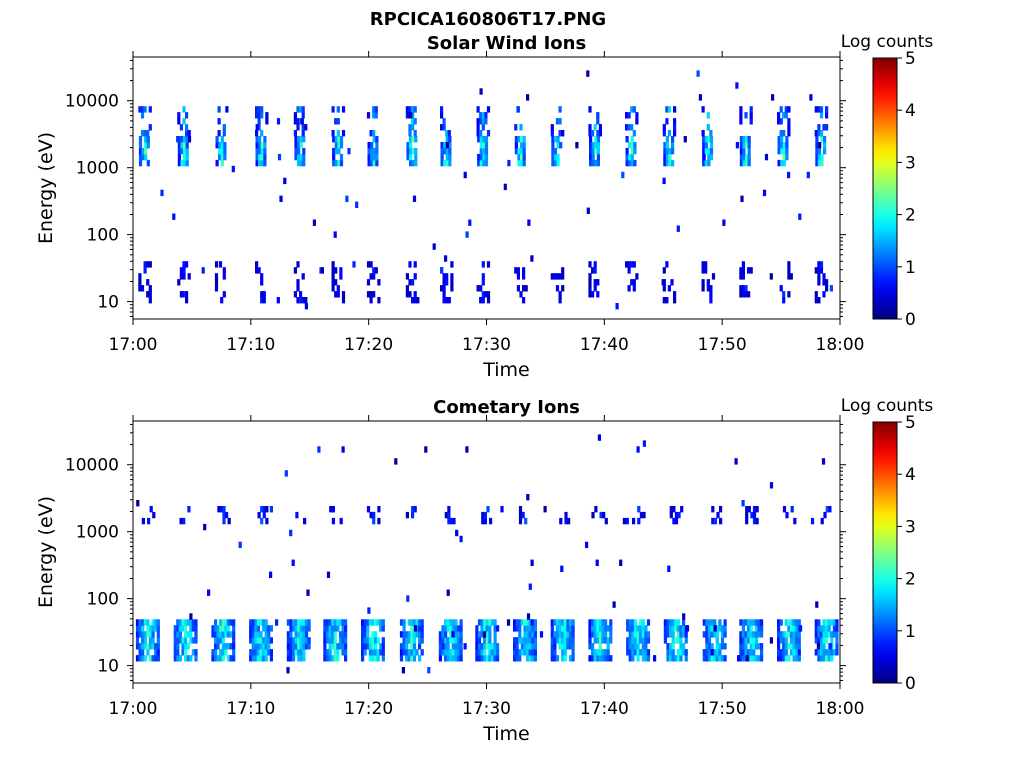 The width and height of the screenshot is (1024, 768). I want to click on colorbar-tick-label: 1, so click(910, 268).